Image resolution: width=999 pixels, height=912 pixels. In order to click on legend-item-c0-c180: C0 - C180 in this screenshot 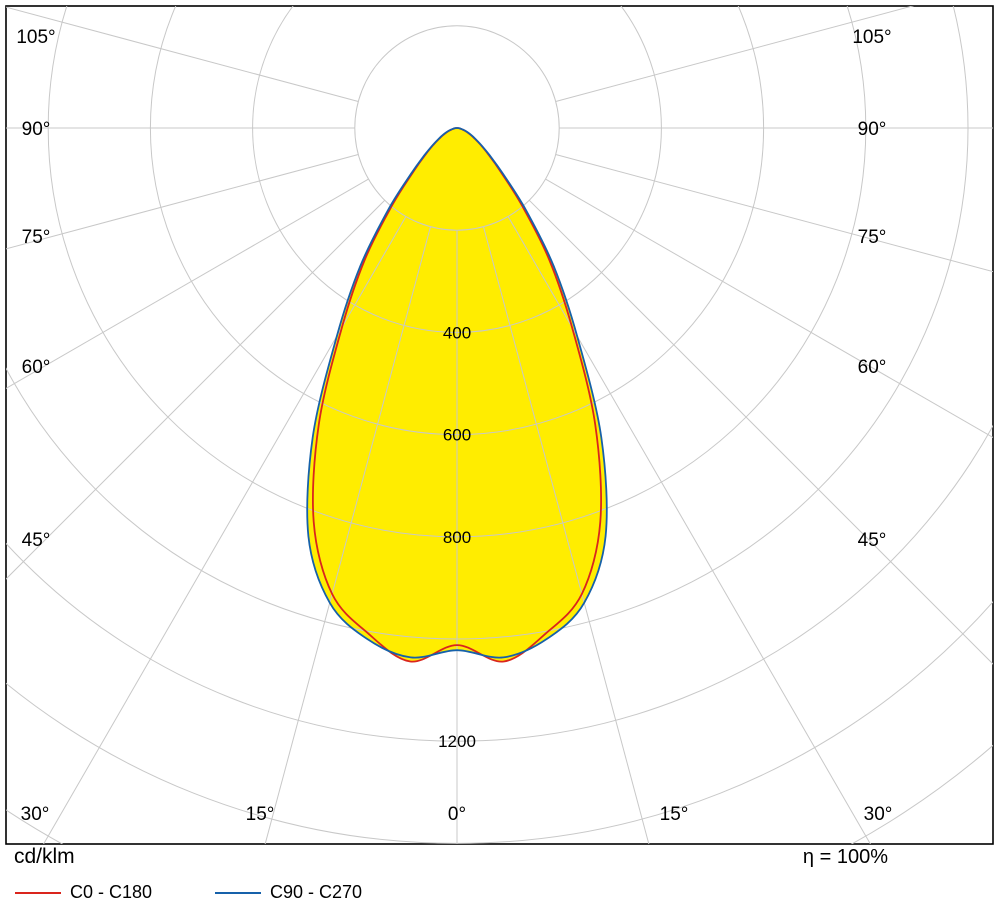, I will do `click(83, 892)`.